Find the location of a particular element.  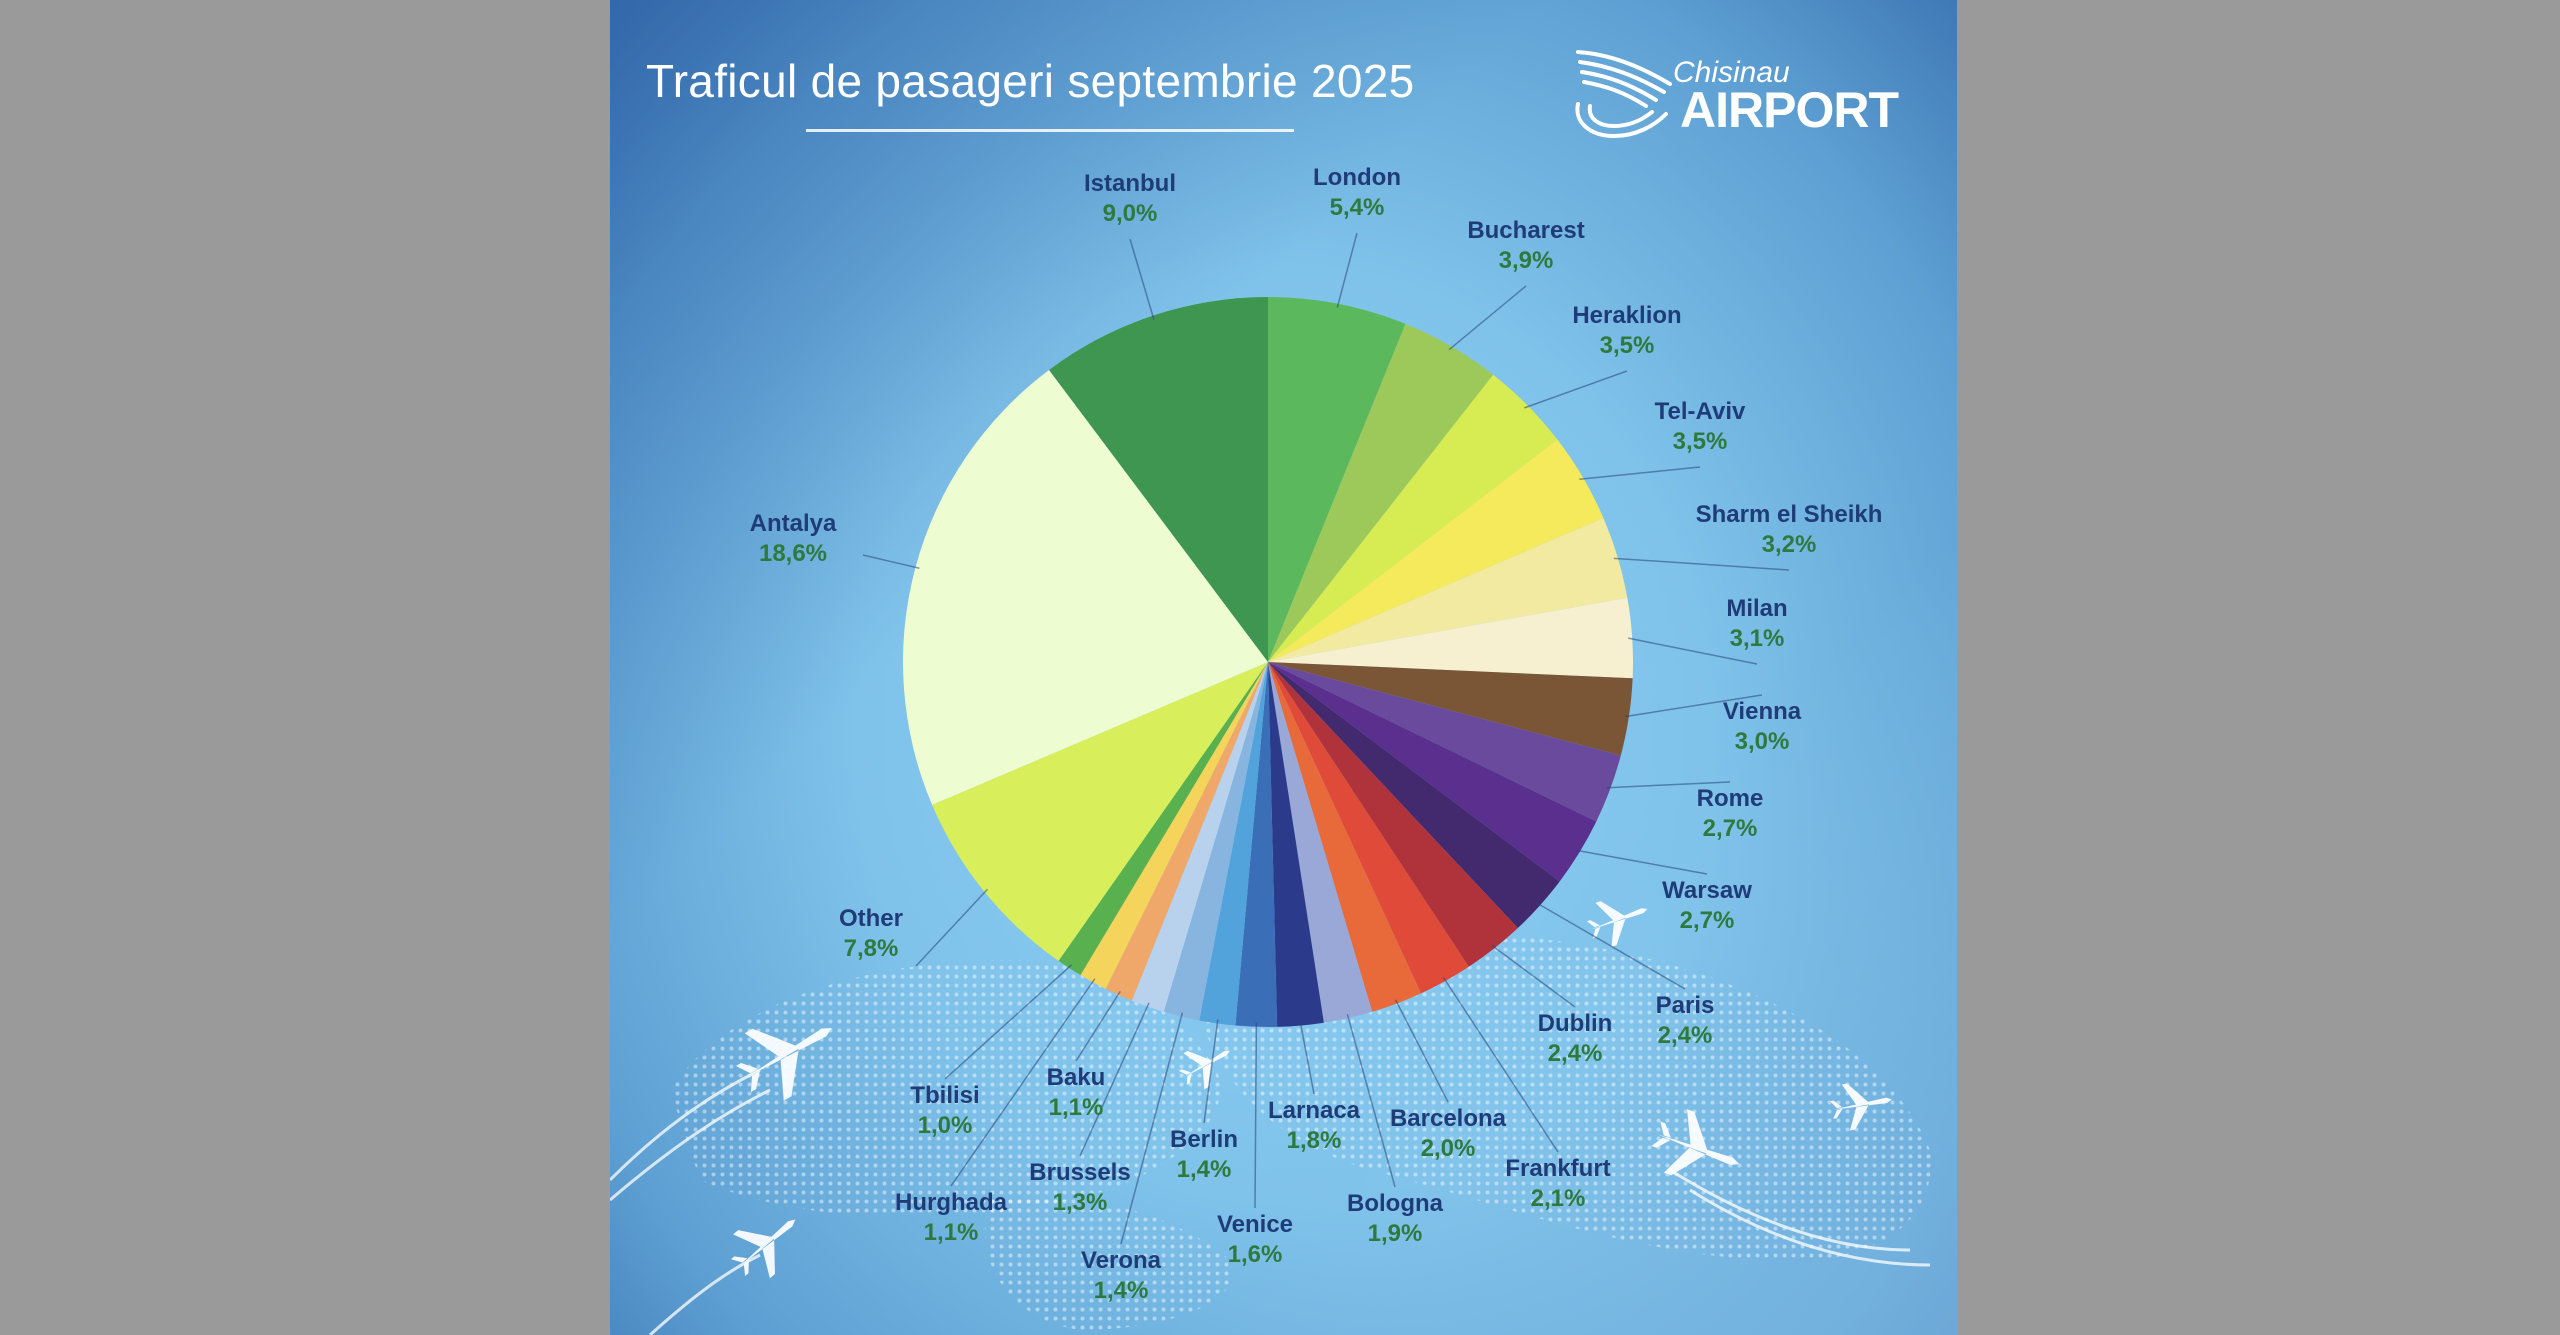

slice-label-value: 3,1% is located at coordinates (1757, 638).